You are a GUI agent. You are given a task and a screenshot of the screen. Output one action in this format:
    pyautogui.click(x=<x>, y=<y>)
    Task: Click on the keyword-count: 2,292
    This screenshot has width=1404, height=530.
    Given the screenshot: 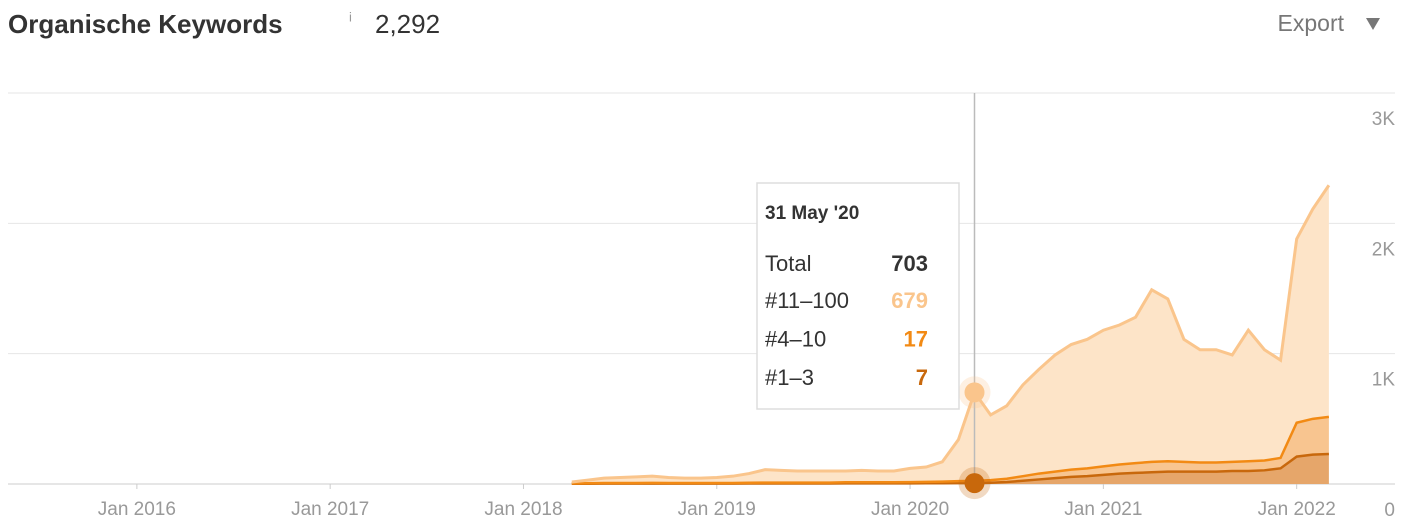 What is the action you would take?
    pyautogui.click(x=407, y=24)
    